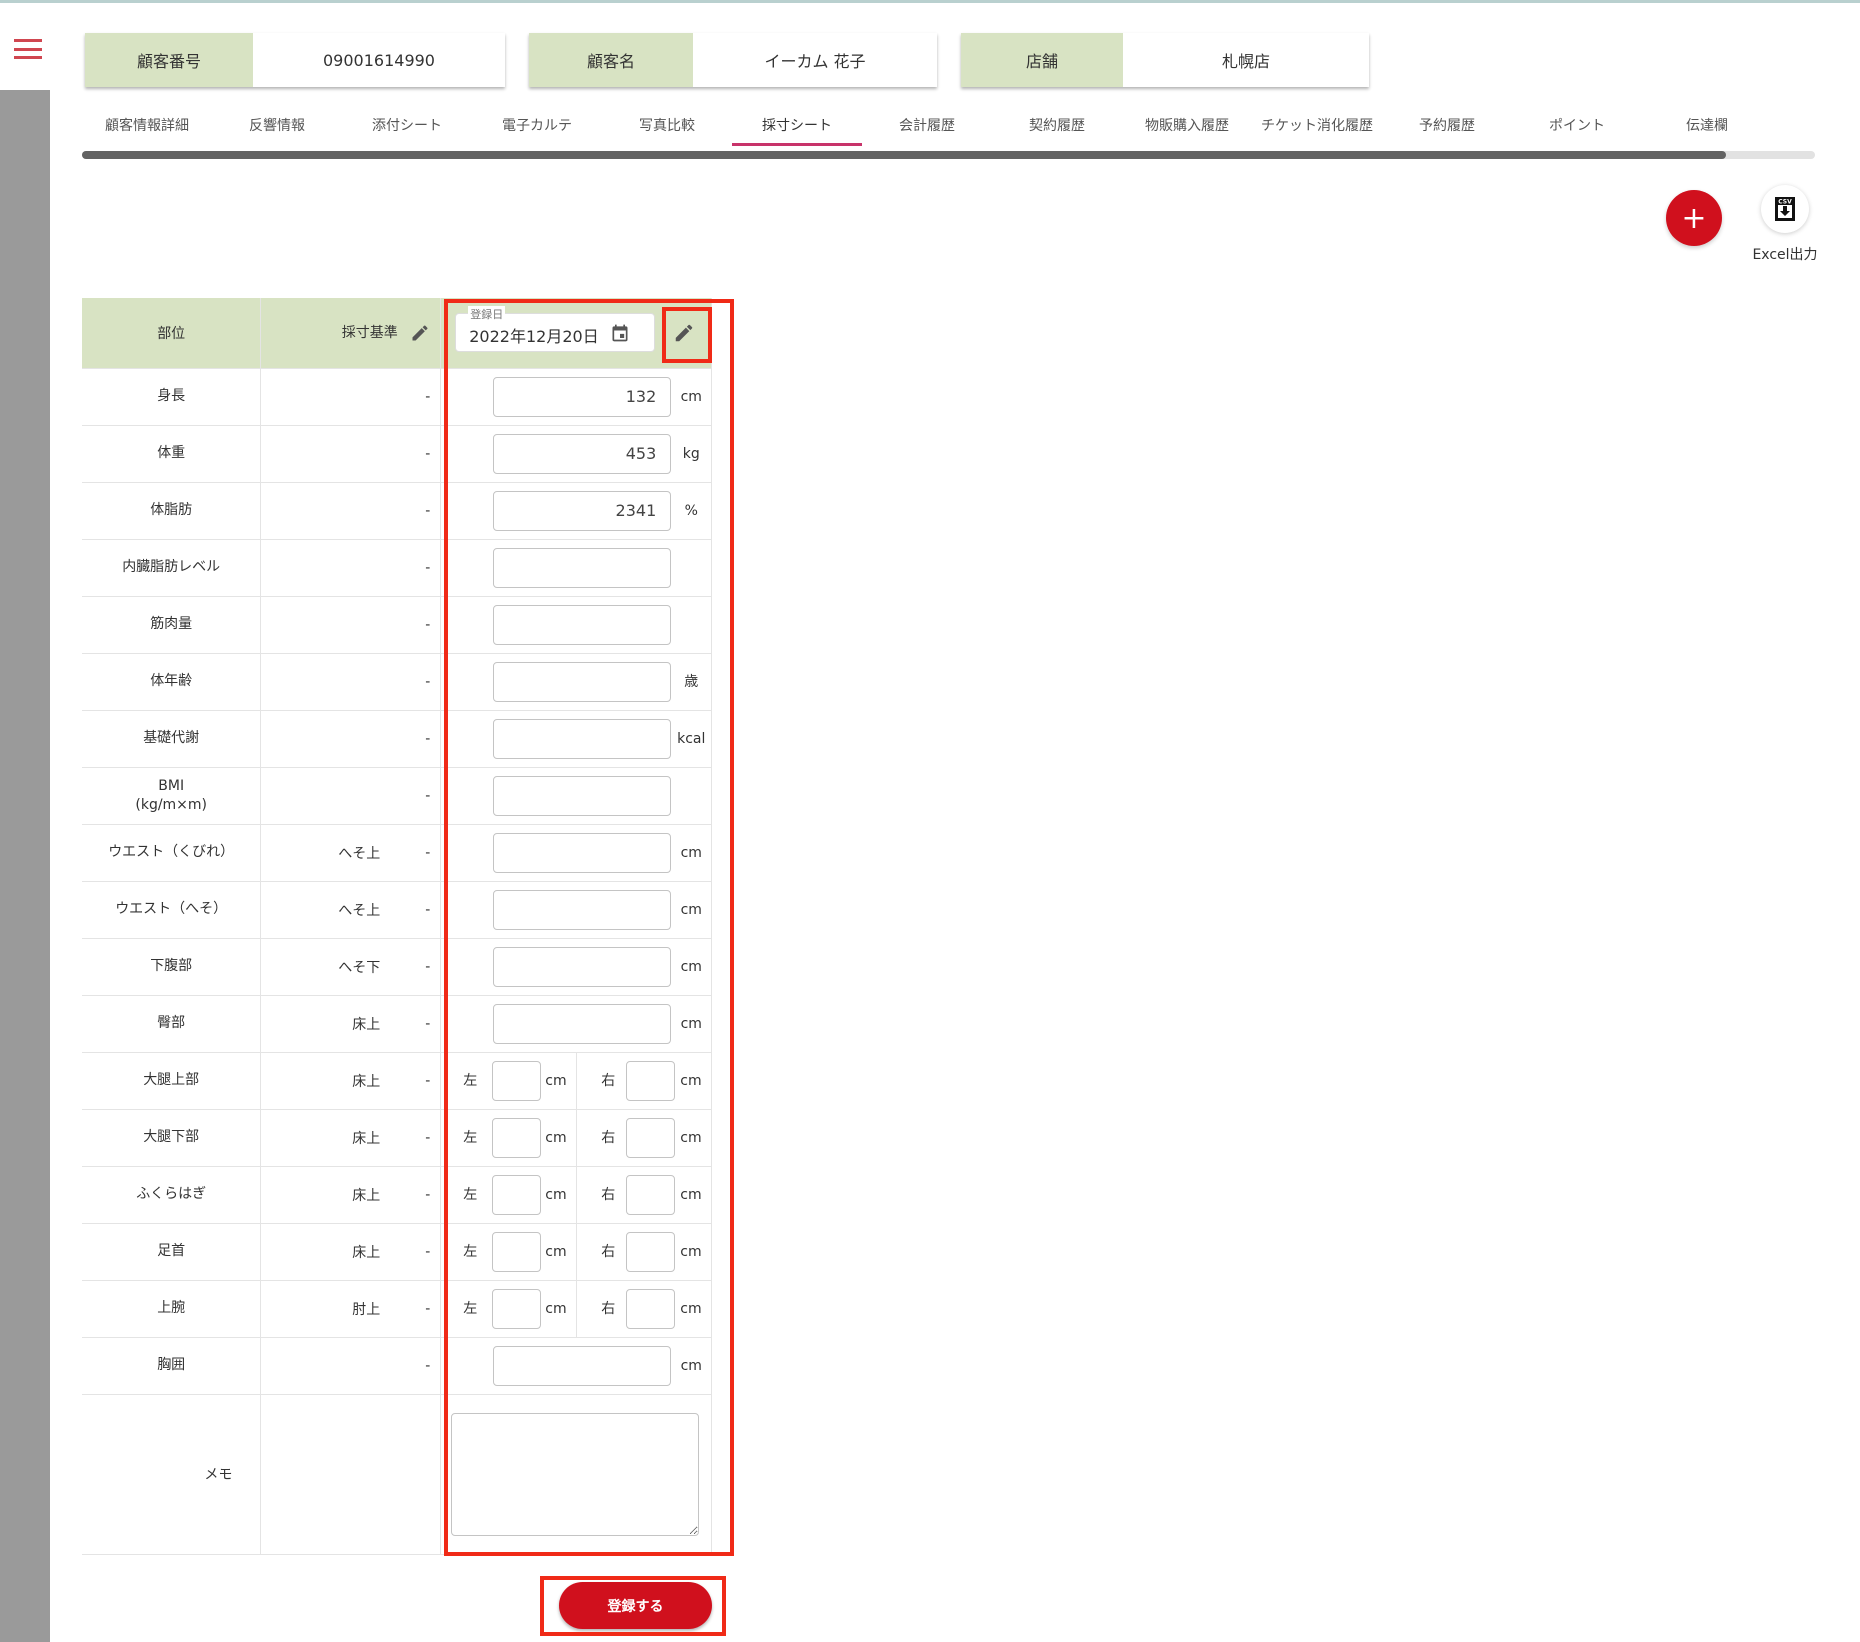  I want to click on tab-3: 電子カルテ, so click(537, 126).